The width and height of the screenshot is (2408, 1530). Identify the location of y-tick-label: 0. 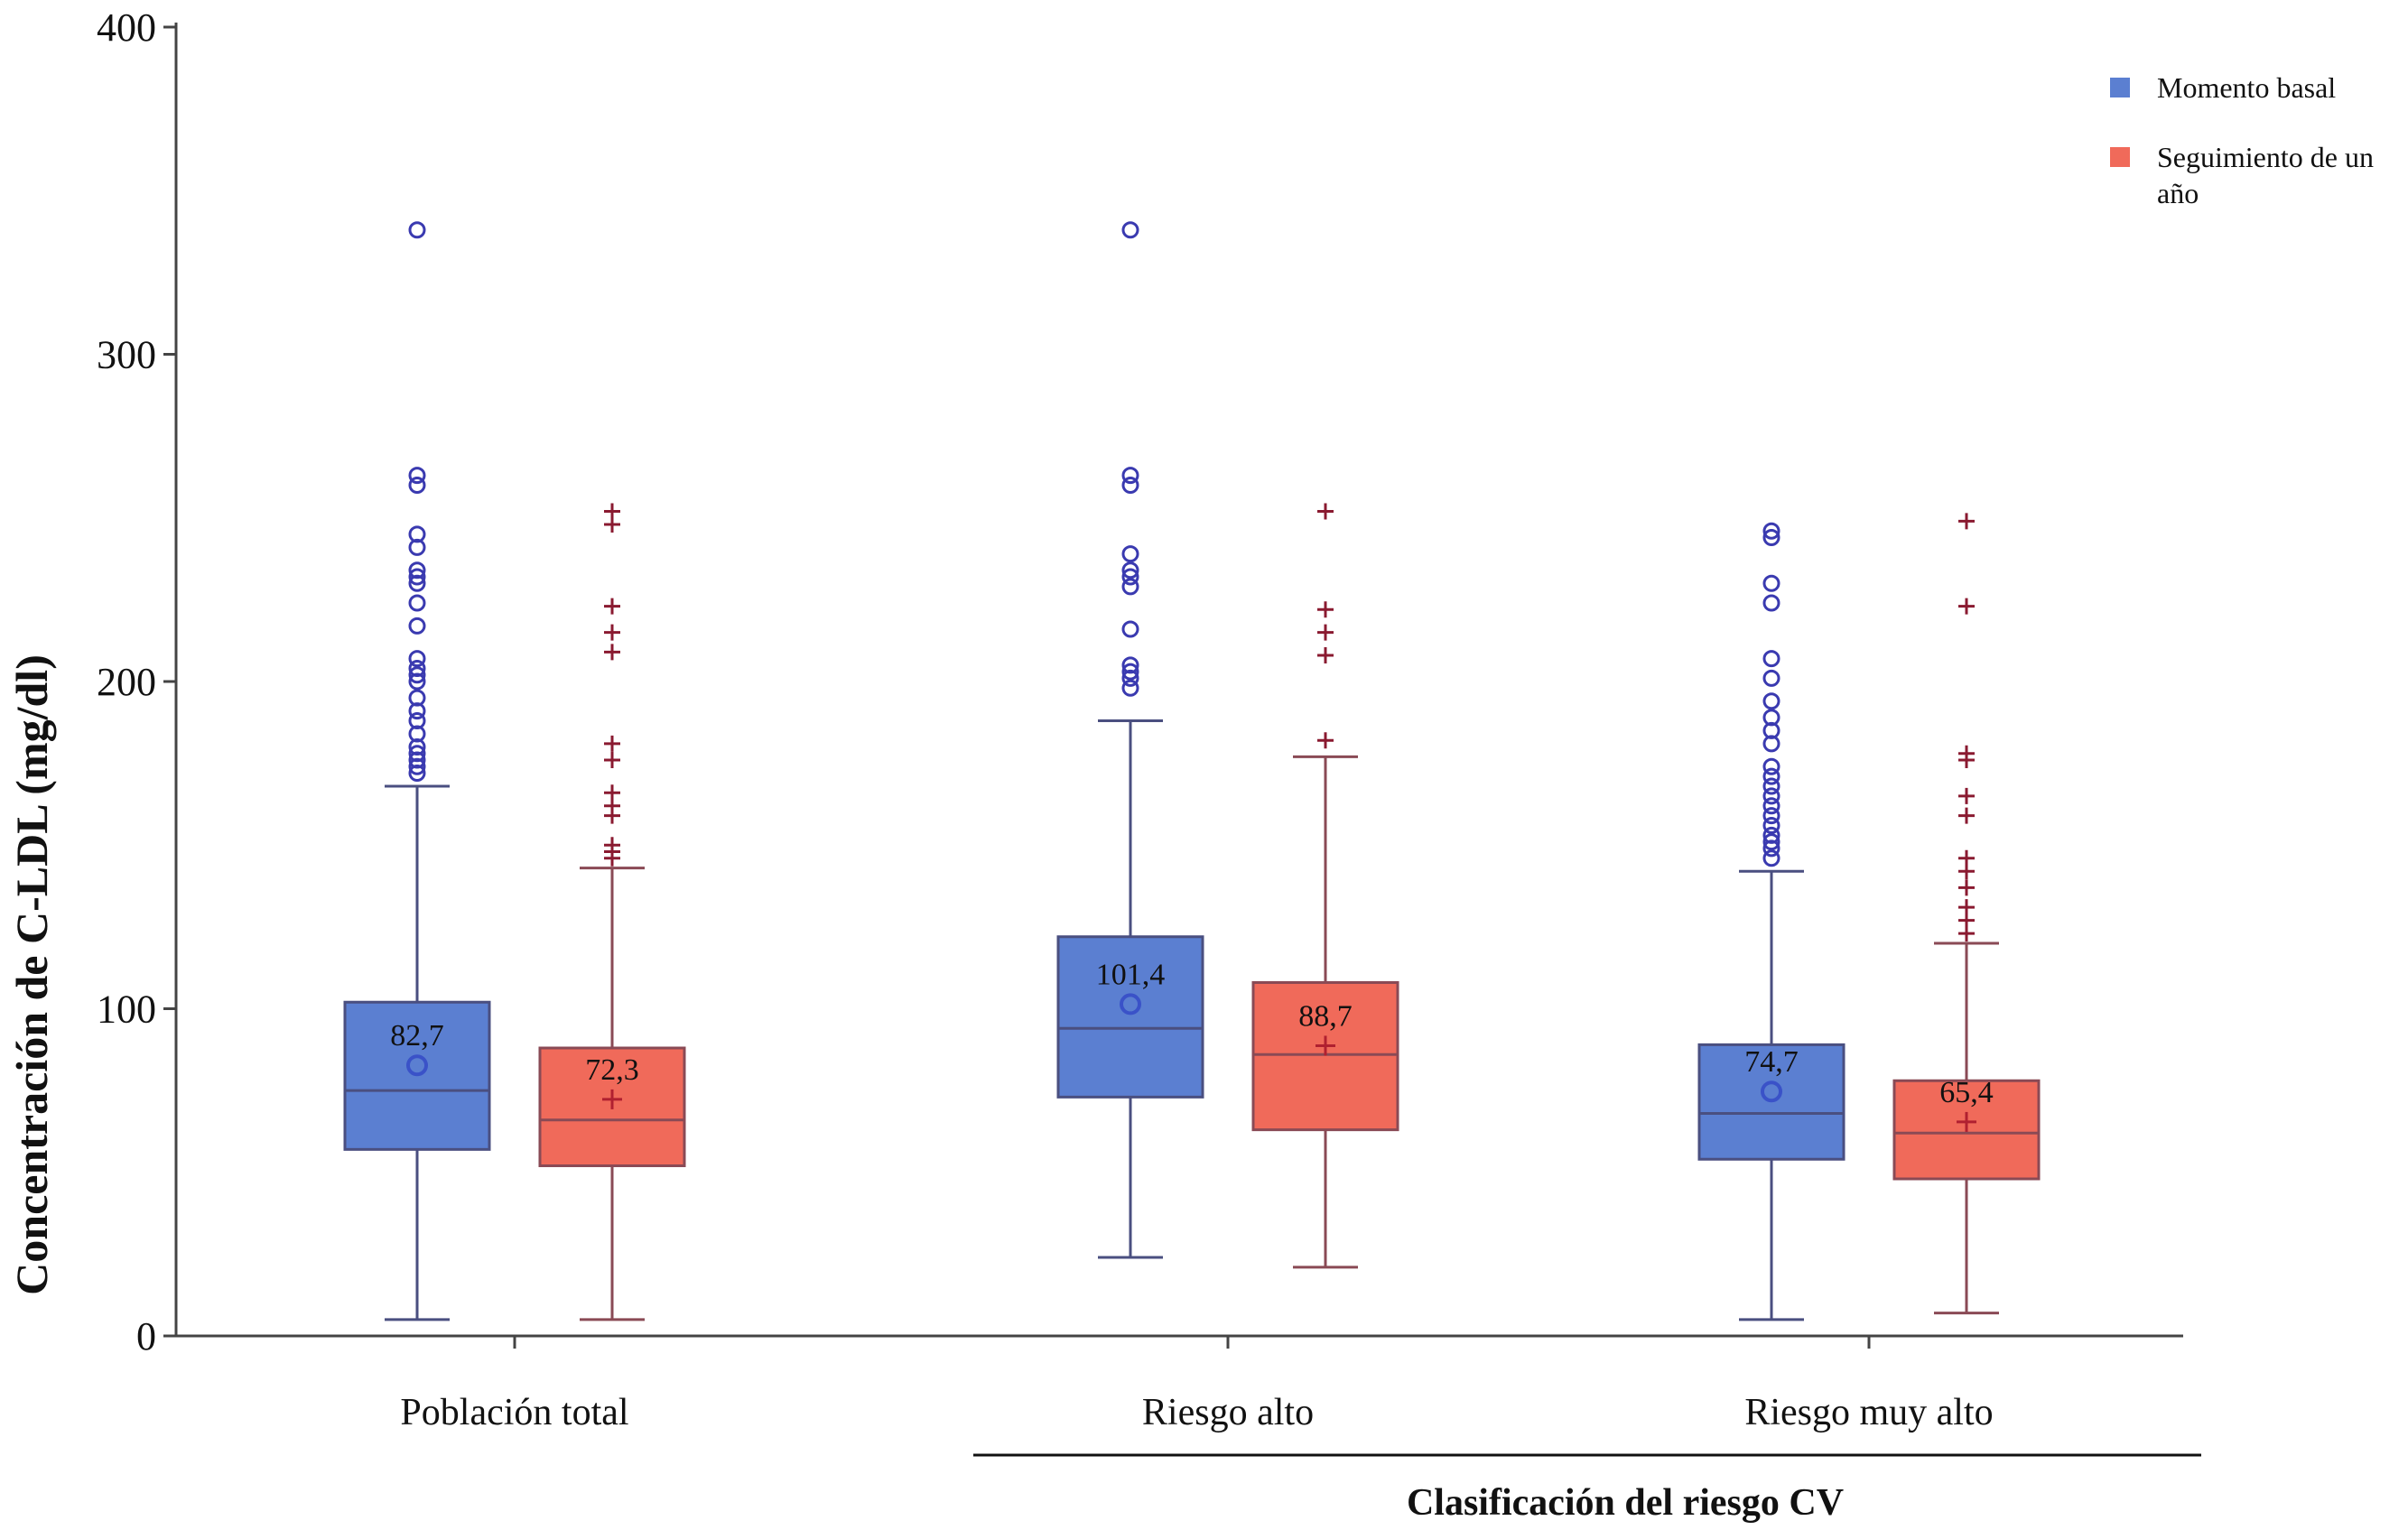
(146, 1336).